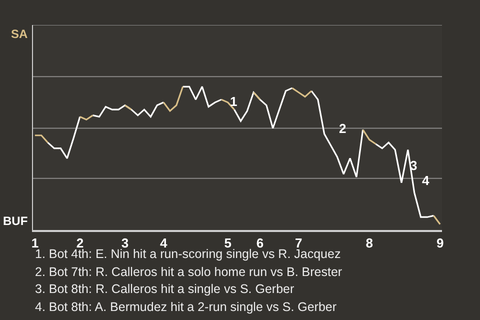  I want to click on x-tick-label: 9, so click(440, 242).